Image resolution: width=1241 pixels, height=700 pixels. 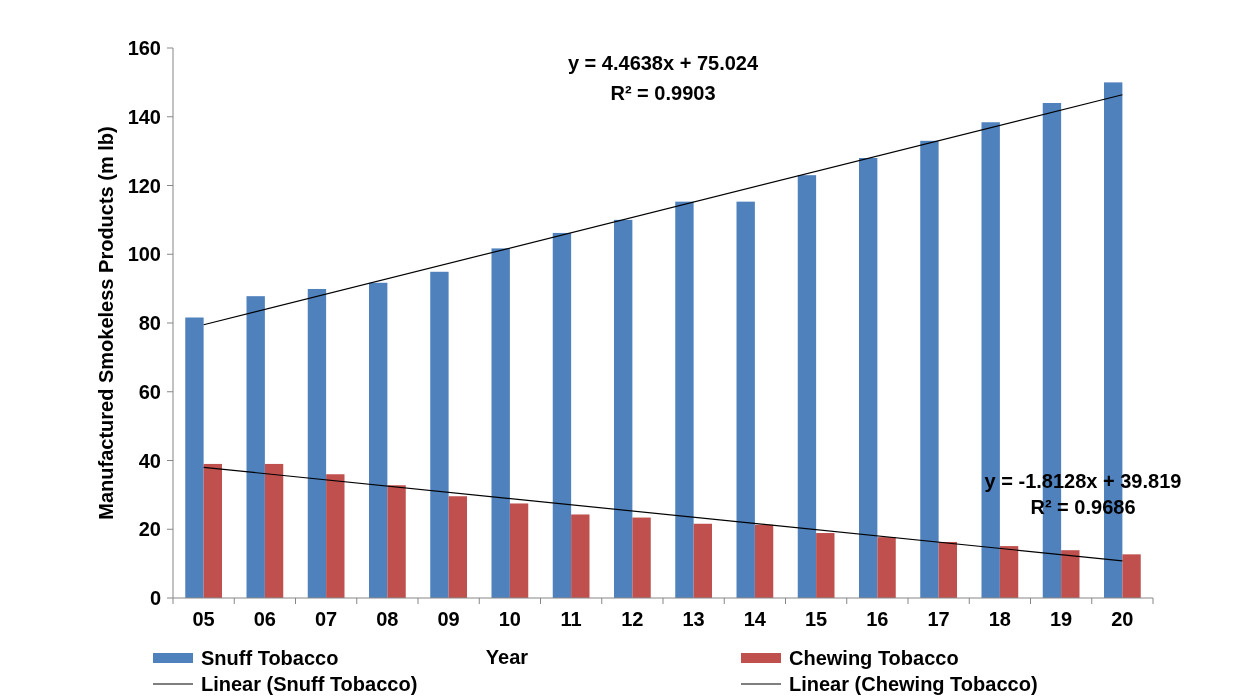 What do you see at coordinates (106, 323) in the screenshot?
I see `y-axis-title: Manufactured Smokeless Products (m lb)` at bounding box center [106, 323].